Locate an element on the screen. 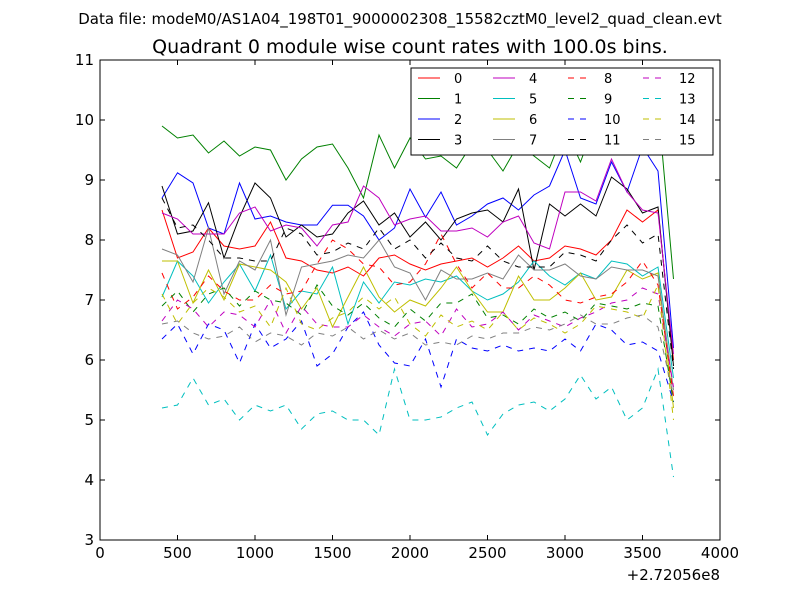 The width and height of the screenshot is (800, 600). y-tick-label: 11 is located at coordinates (84, 60).